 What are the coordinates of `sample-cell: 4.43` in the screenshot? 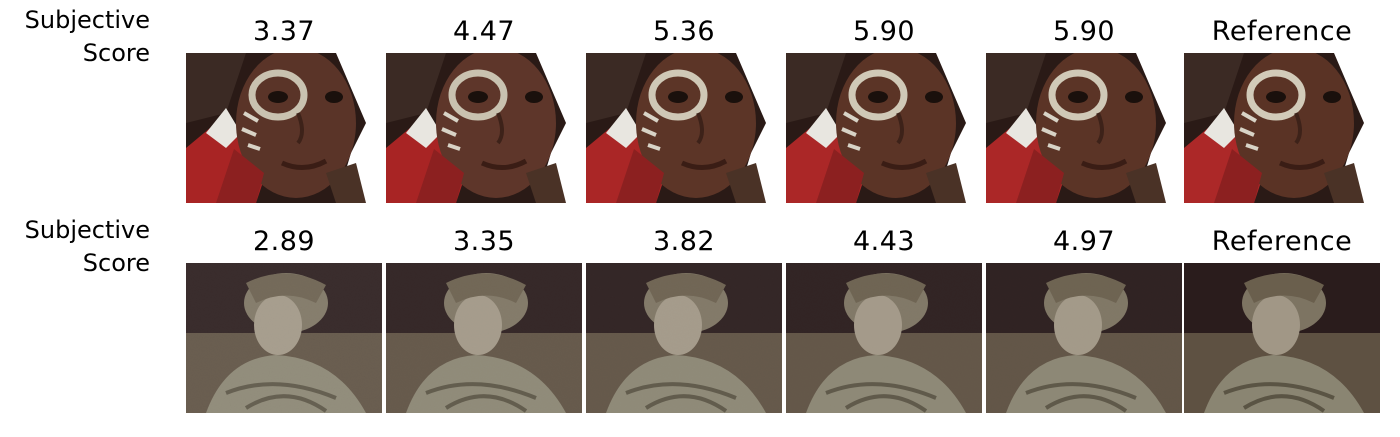 It's located at (884, 317).